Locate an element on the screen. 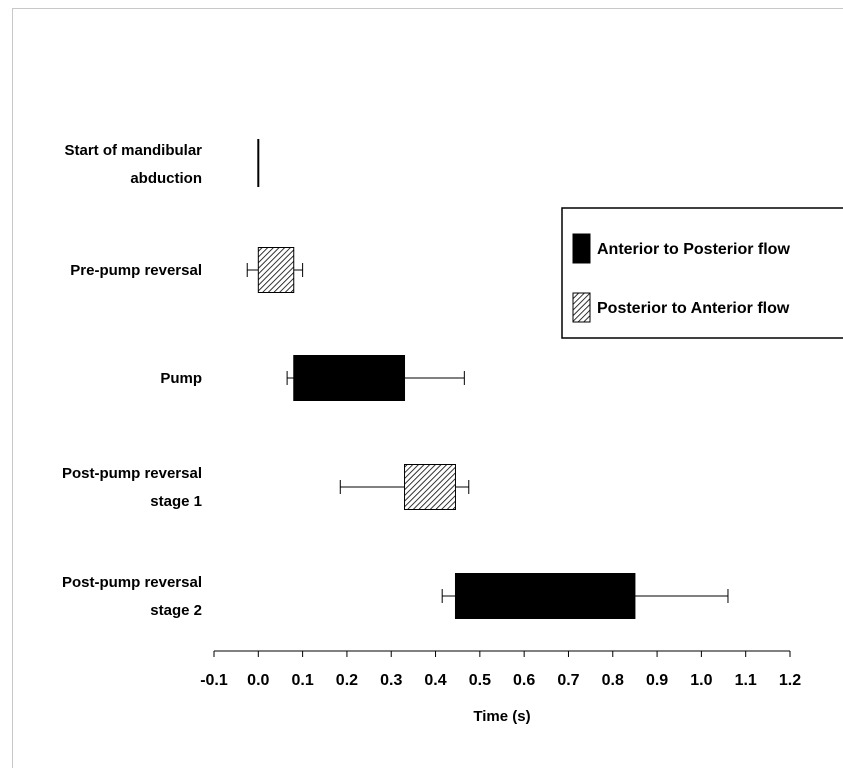 The height and width of the screenshot is (768, 843). legend-label: Posterior to Anterior flow is located at coordinates (693, 308).